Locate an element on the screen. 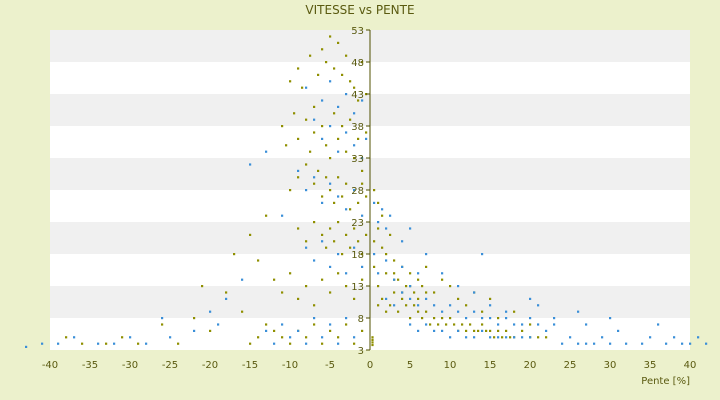 This screenshot has width=720, height=400. x-tick-label: 5 is located at coordinates (410, 365).